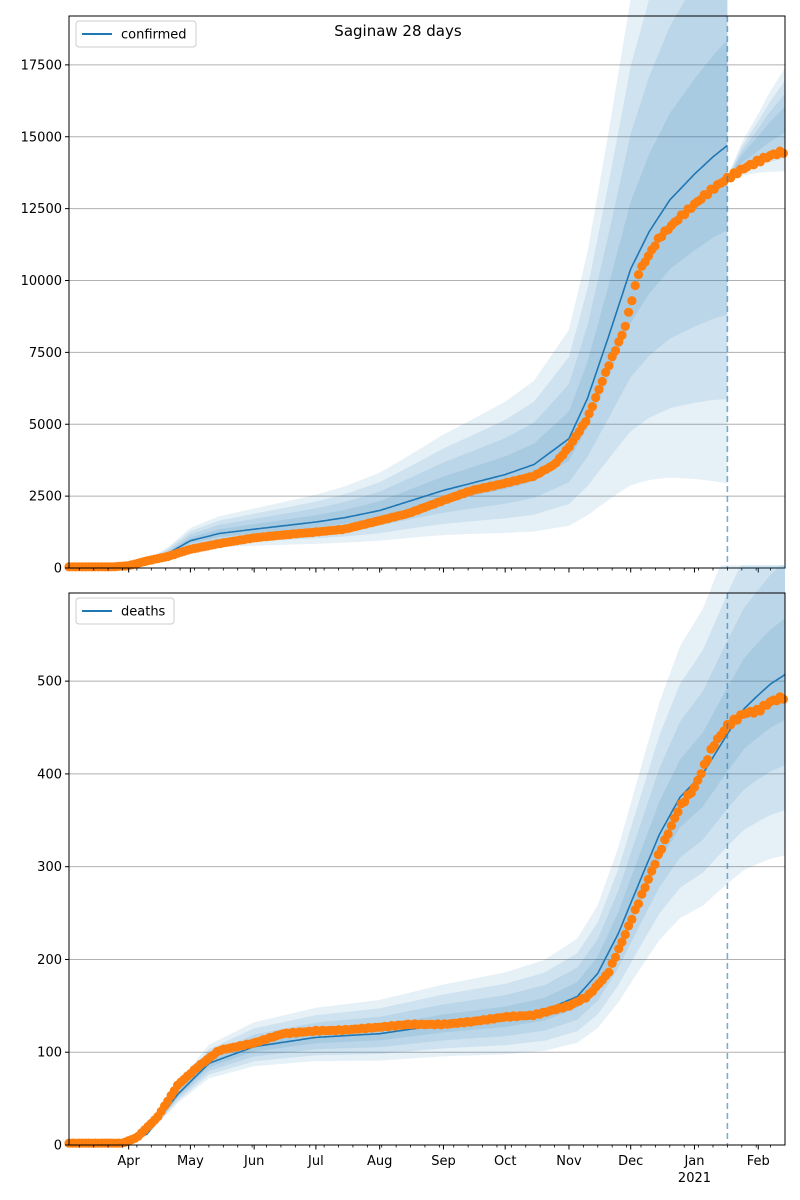 The image size is (800, 1200). I want to click on deaths-xtick-sublabel-9: 2021, so click(694, 1178).